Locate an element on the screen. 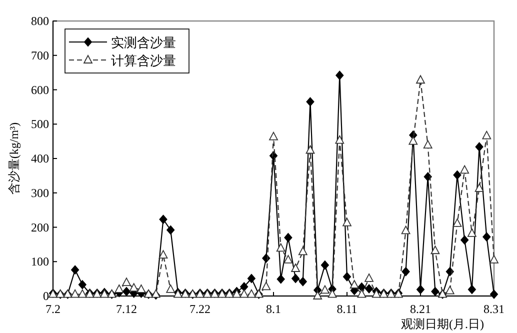 The height and width of the screenshot is (333, 517). y-tick-label: 700 is located at coordinates (40, 55).